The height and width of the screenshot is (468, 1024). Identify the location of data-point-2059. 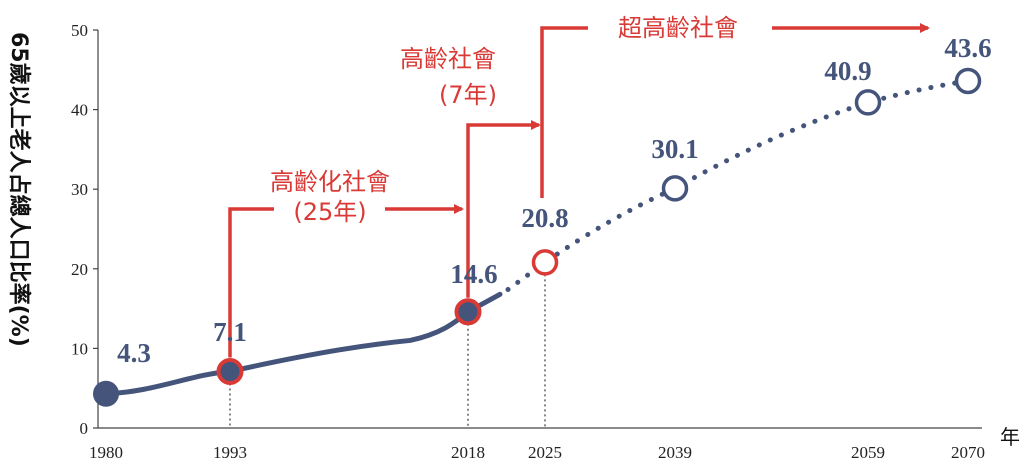
(868, 102).